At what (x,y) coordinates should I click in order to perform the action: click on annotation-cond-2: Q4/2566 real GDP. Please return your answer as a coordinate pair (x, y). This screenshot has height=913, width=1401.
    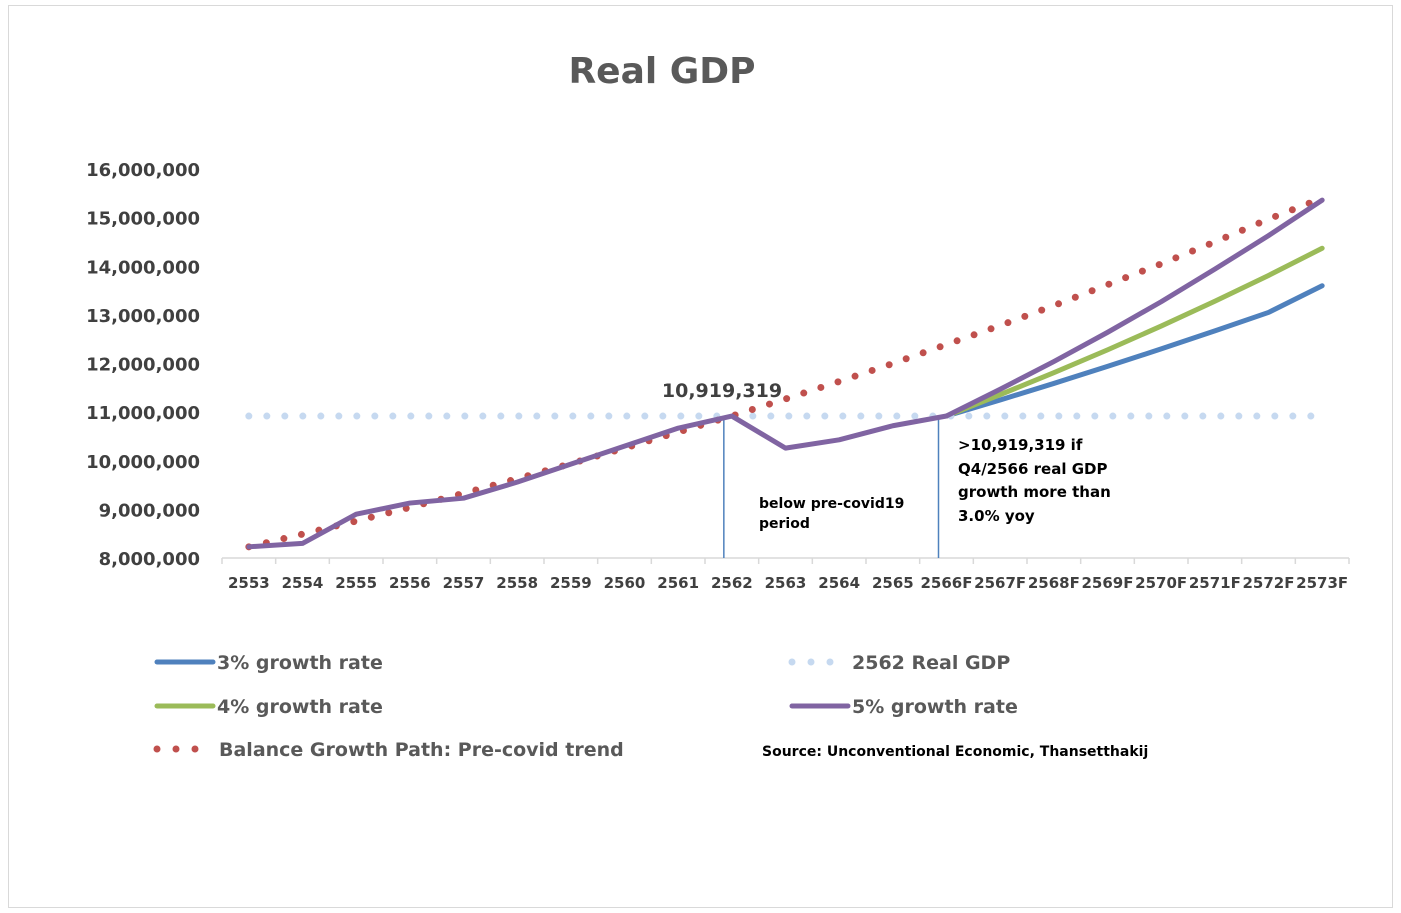
    Looking at the image, I should click on (1032, 469).